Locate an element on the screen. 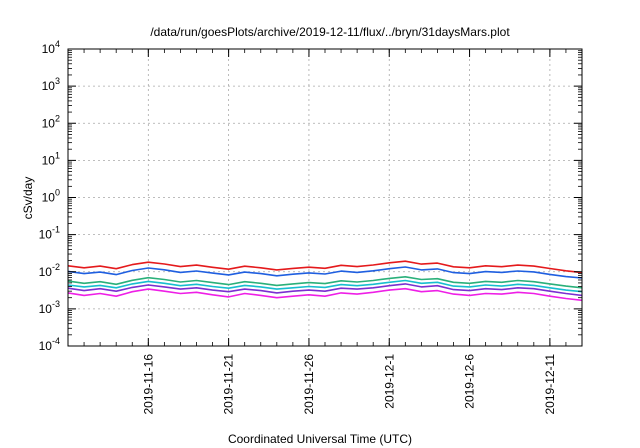 This screenshot has width=640, height=448. y-tick-label-exponent: -2 is located at coordinates (56, 267).